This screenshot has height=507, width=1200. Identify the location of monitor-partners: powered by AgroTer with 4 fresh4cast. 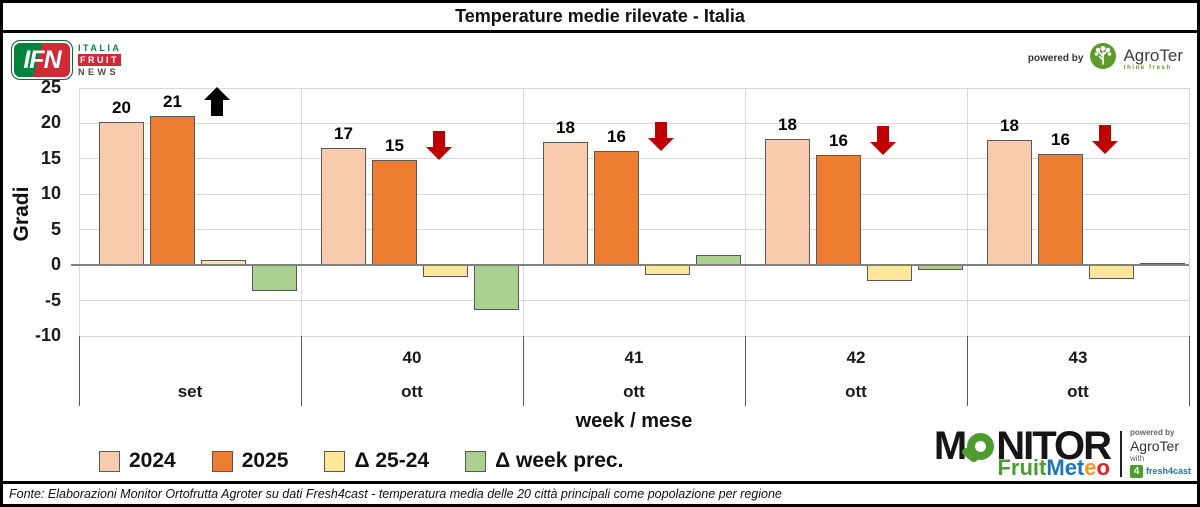
(1160, 453).